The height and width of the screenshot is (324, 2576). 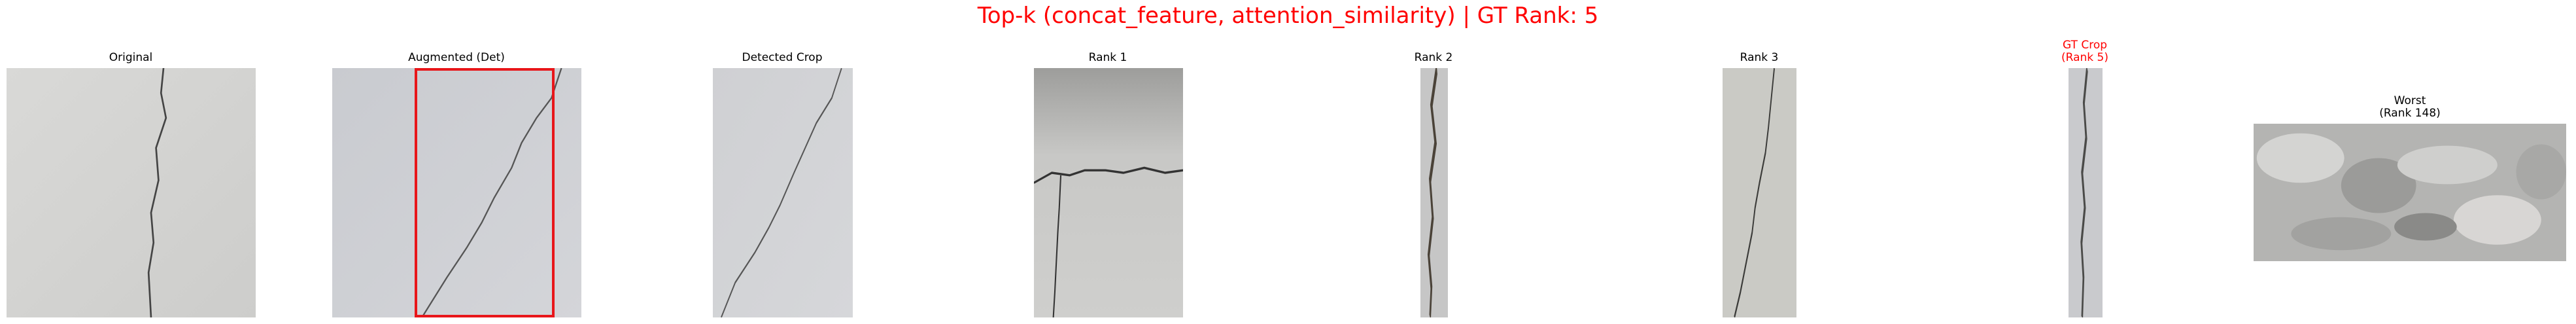 What do you see at coordinates (457, 57) in the screenshot?
I see `panel-title-augmented: Augmented (Det)` at bounding box center [457, 57].